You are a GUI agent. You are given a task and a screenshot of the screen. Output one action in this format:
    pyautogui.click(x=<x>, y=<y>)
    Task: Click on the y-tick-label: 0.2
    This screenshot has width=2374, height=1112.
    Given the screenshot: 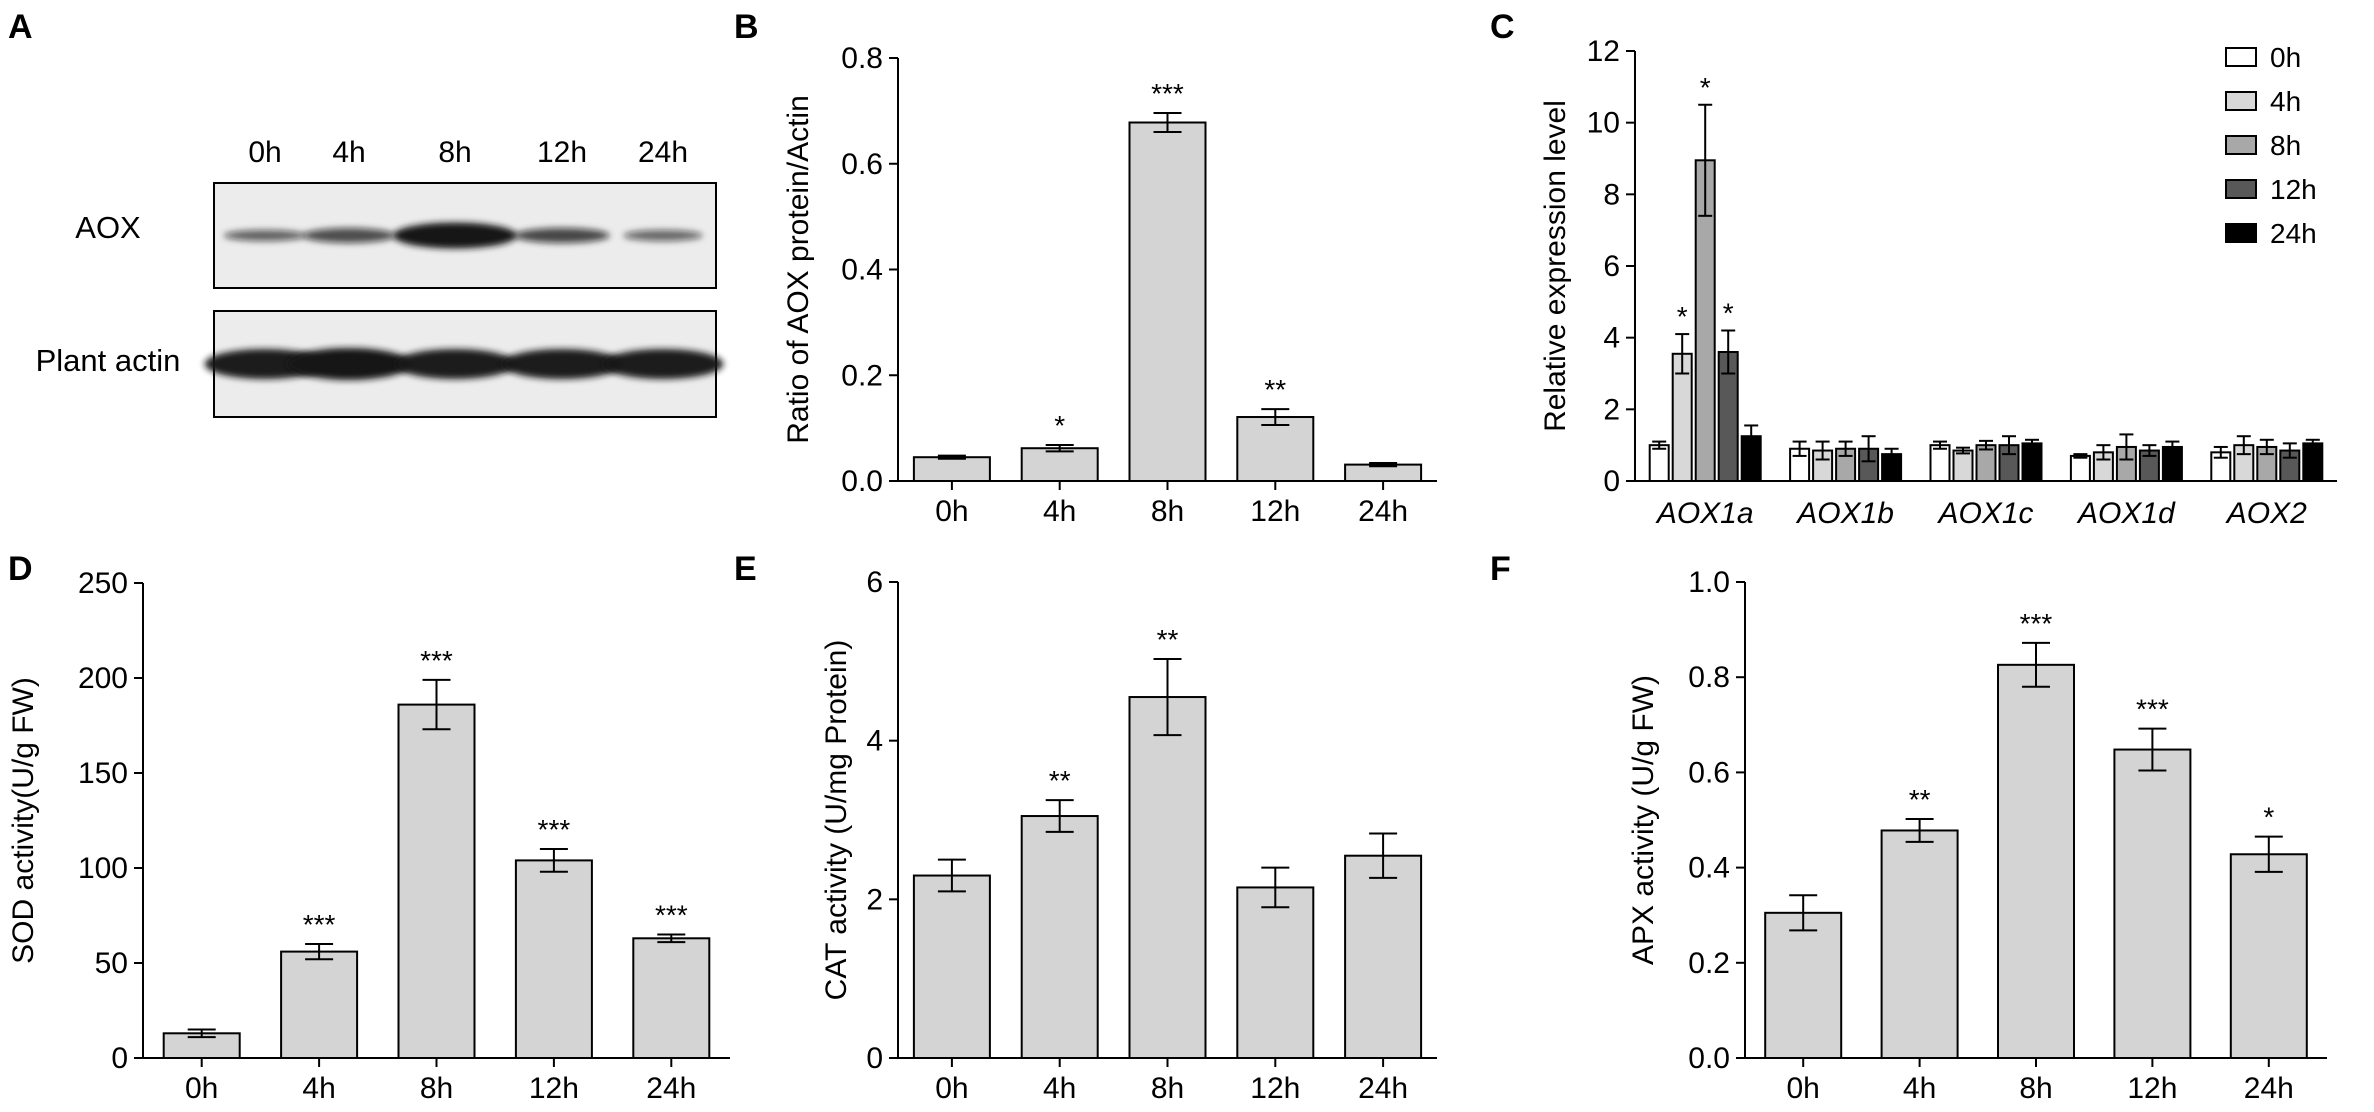 What is the action you would take?
    pyautogui.click(x=862, y=375)
    